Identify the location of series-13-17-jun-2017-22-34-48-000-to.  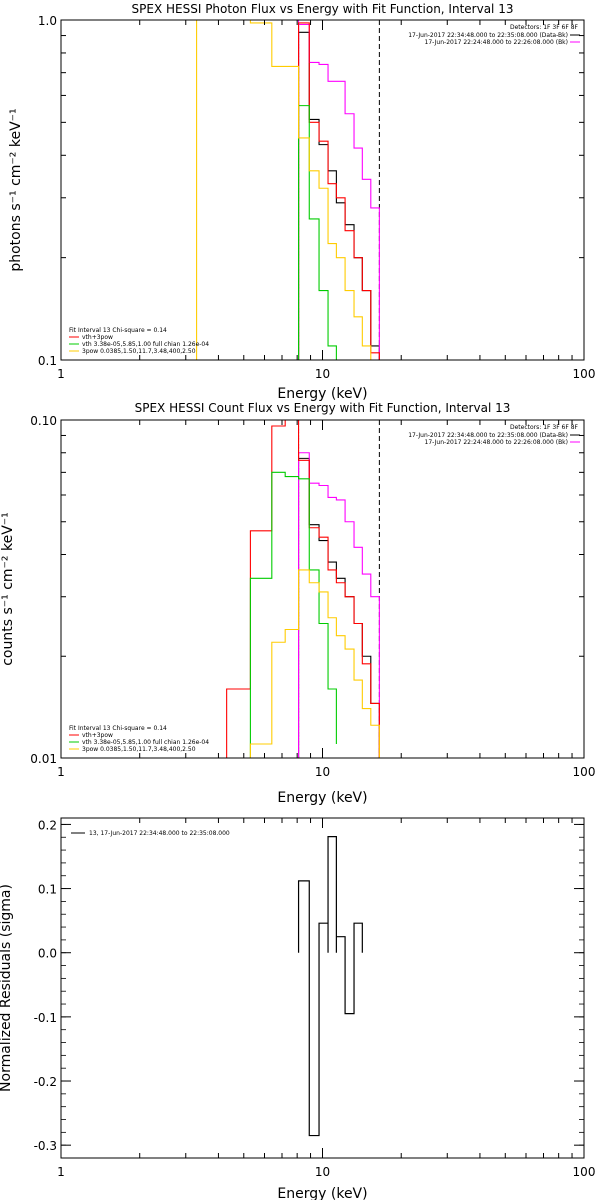
(330, 986).